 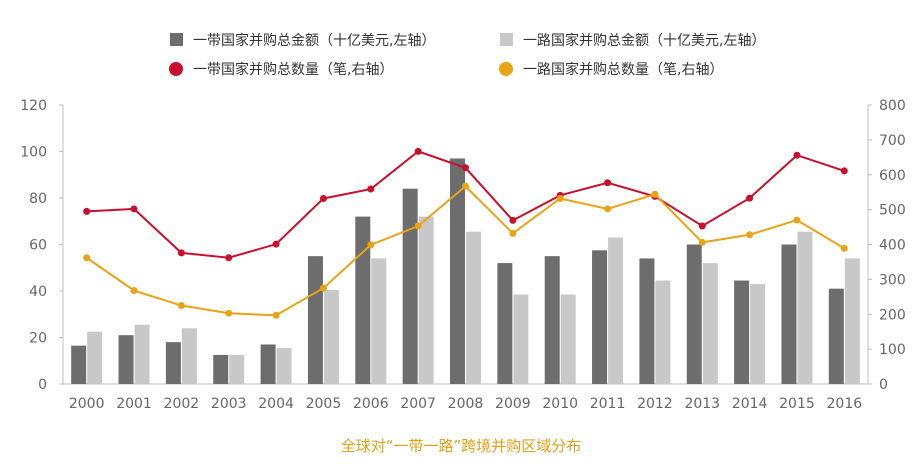 I want to click on x-axis-tick-label: 2002, so click(x=182, y=404).